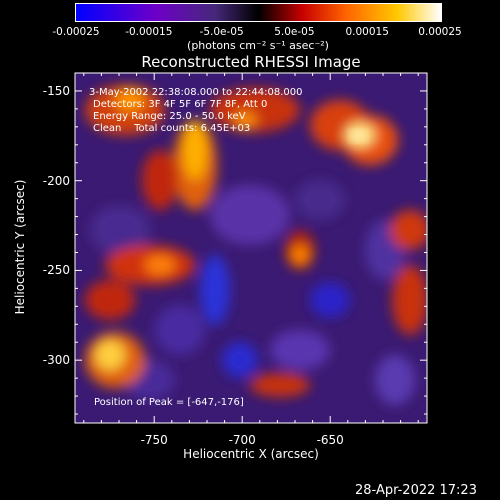  What do you see at coordinates (196, 92) in the screenshot?
I see `annotation-time-range: 3-May-2002 22:38:08.000 to 22:44:08.000` at bounding box center [196, 92].